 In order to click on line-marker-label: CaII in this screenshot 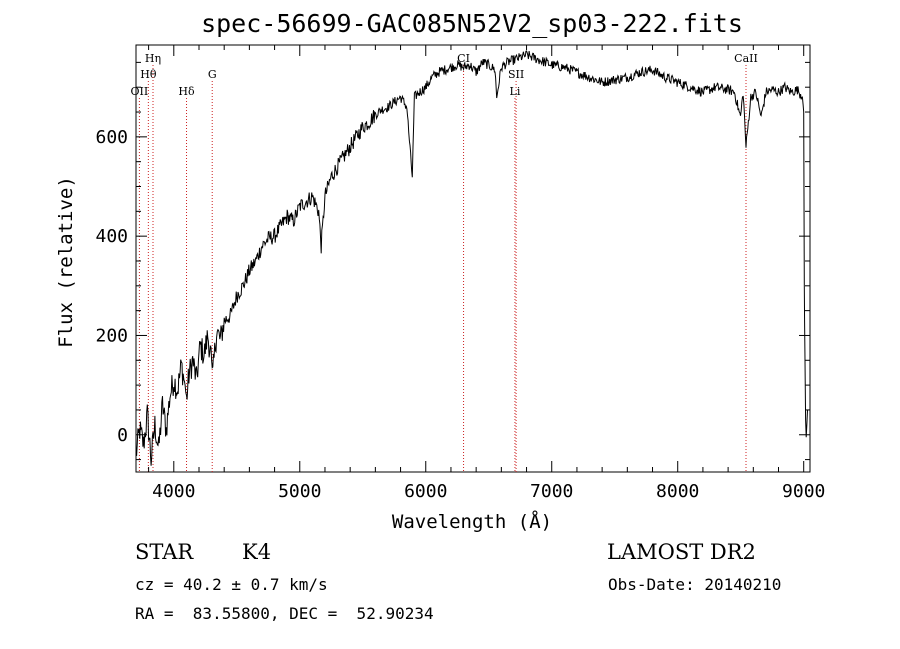, I will do `click(746, 58)`.